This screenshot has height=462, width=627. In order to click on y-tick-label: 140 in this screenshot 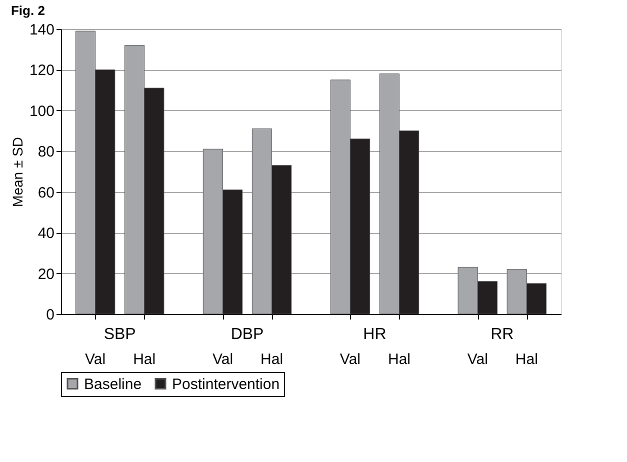, I will do `click(41, 30)`.